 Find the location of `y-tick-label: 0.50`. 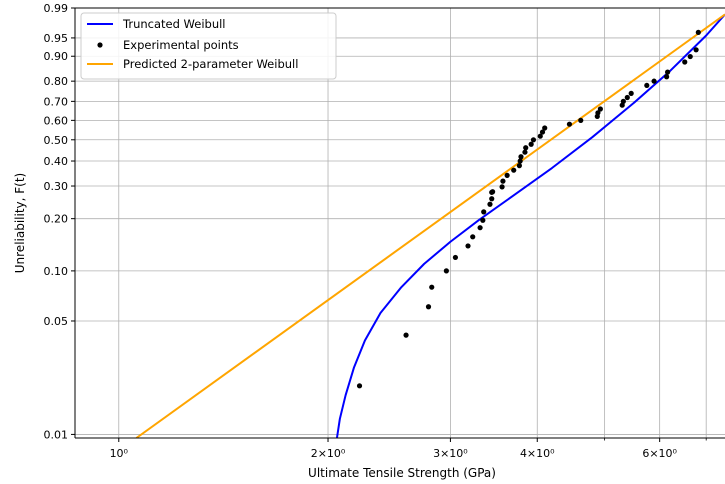

y-tick-label: 0.50 is located at coordinates (56, 140).